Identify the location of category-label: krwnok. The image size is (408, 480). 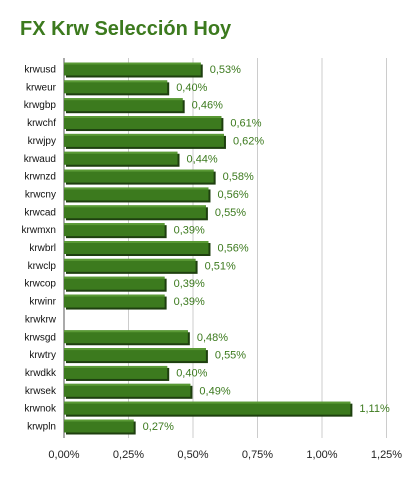
(40, 409).